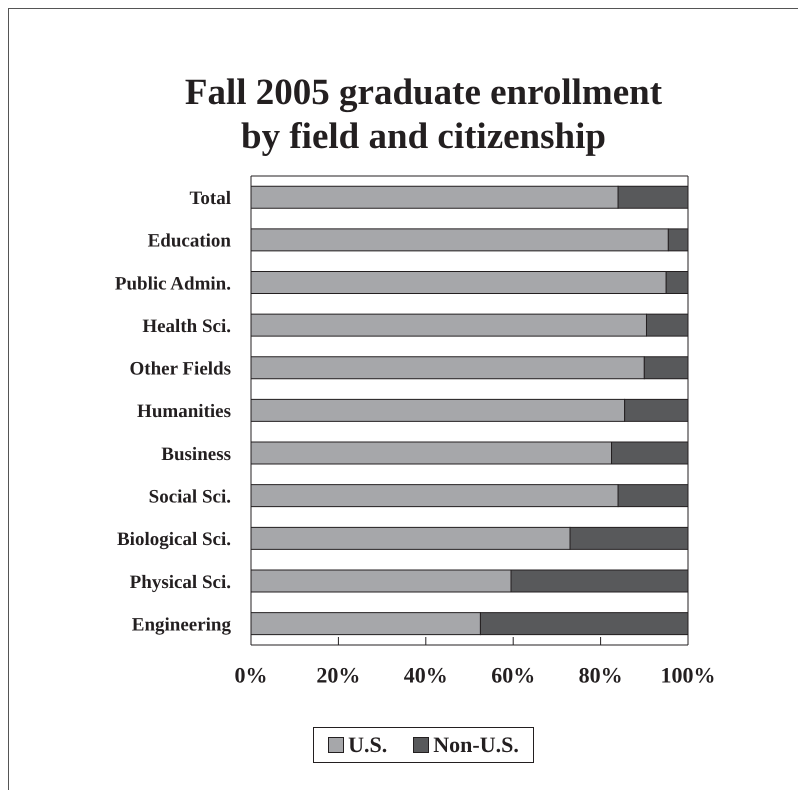 This screenshot has width=808, height=798. Describe the element at coordinates (172, 283) in the screenshot. I see `y-tick-label: Public Admin.` at that location.